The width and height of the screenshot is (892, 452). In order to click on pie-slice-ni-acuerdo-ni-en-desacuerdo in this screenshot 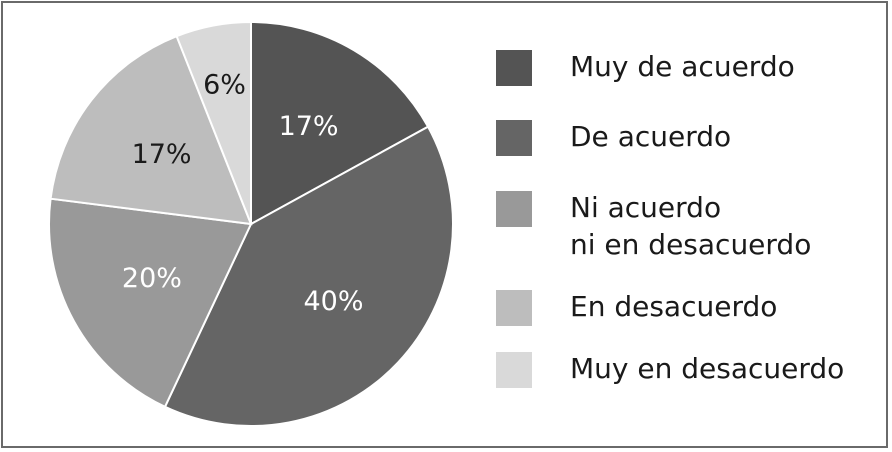, I will do `click(150, 303)`.